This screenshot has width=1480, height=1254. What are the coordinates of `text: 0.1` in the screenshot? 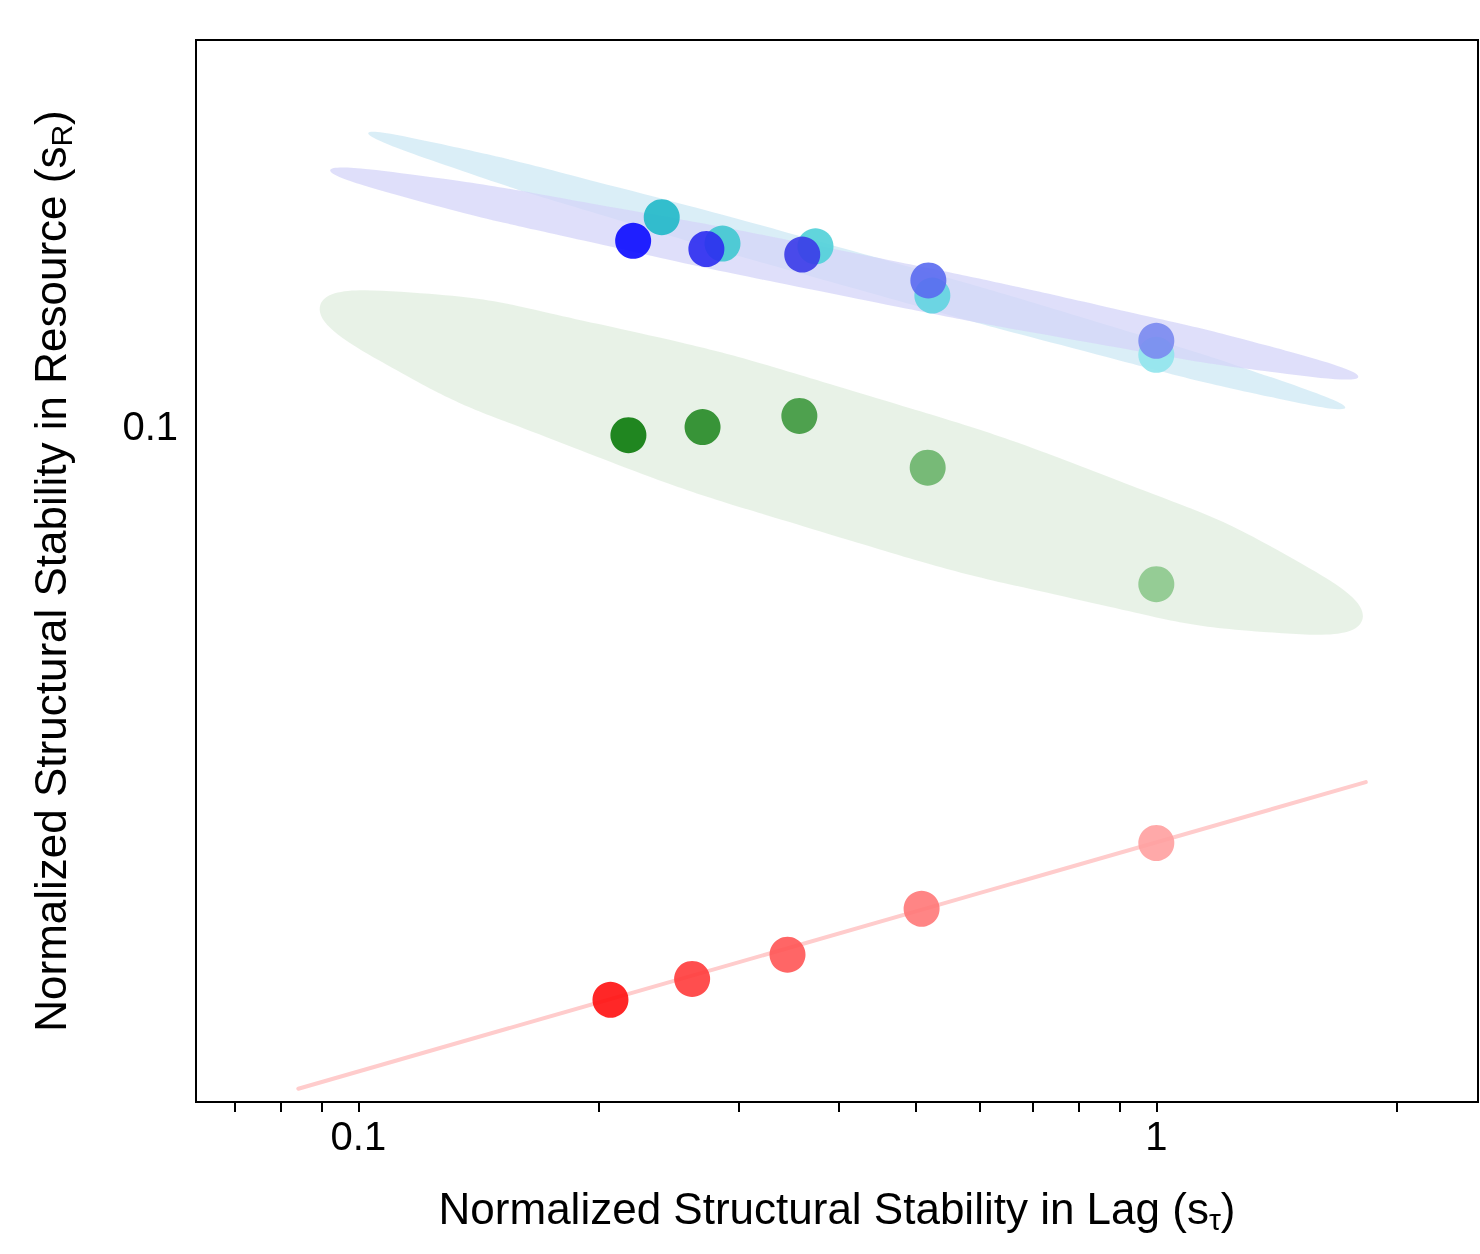 It's located at (150, 426).